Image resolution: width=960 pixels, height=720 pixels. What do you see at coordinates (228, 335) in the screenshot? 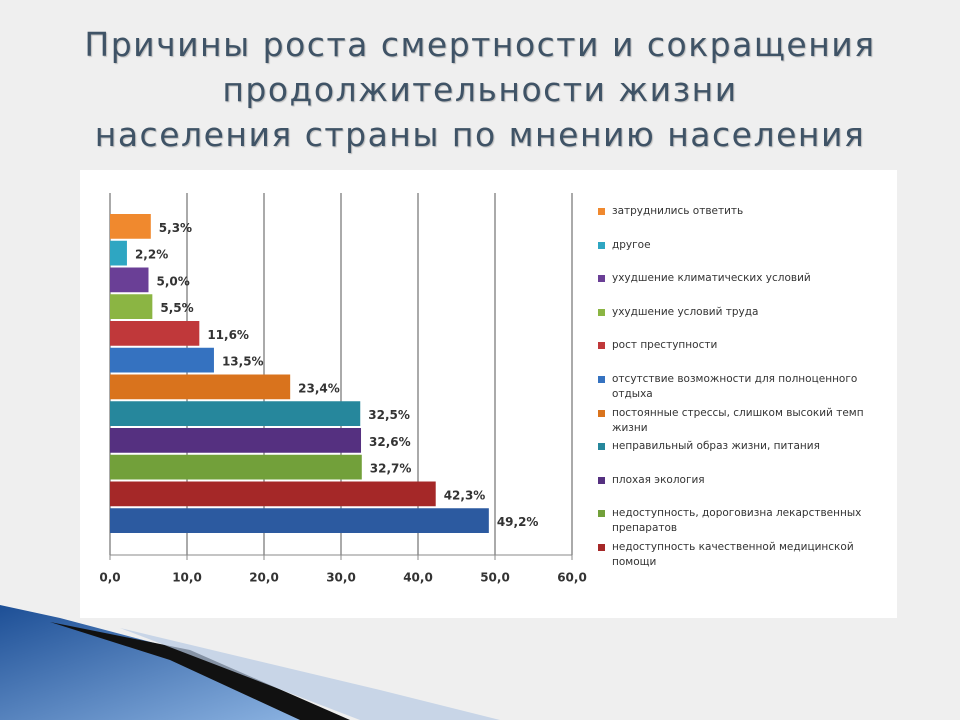
I see `value-label: 11,6%` at bounding box center [228, 335].